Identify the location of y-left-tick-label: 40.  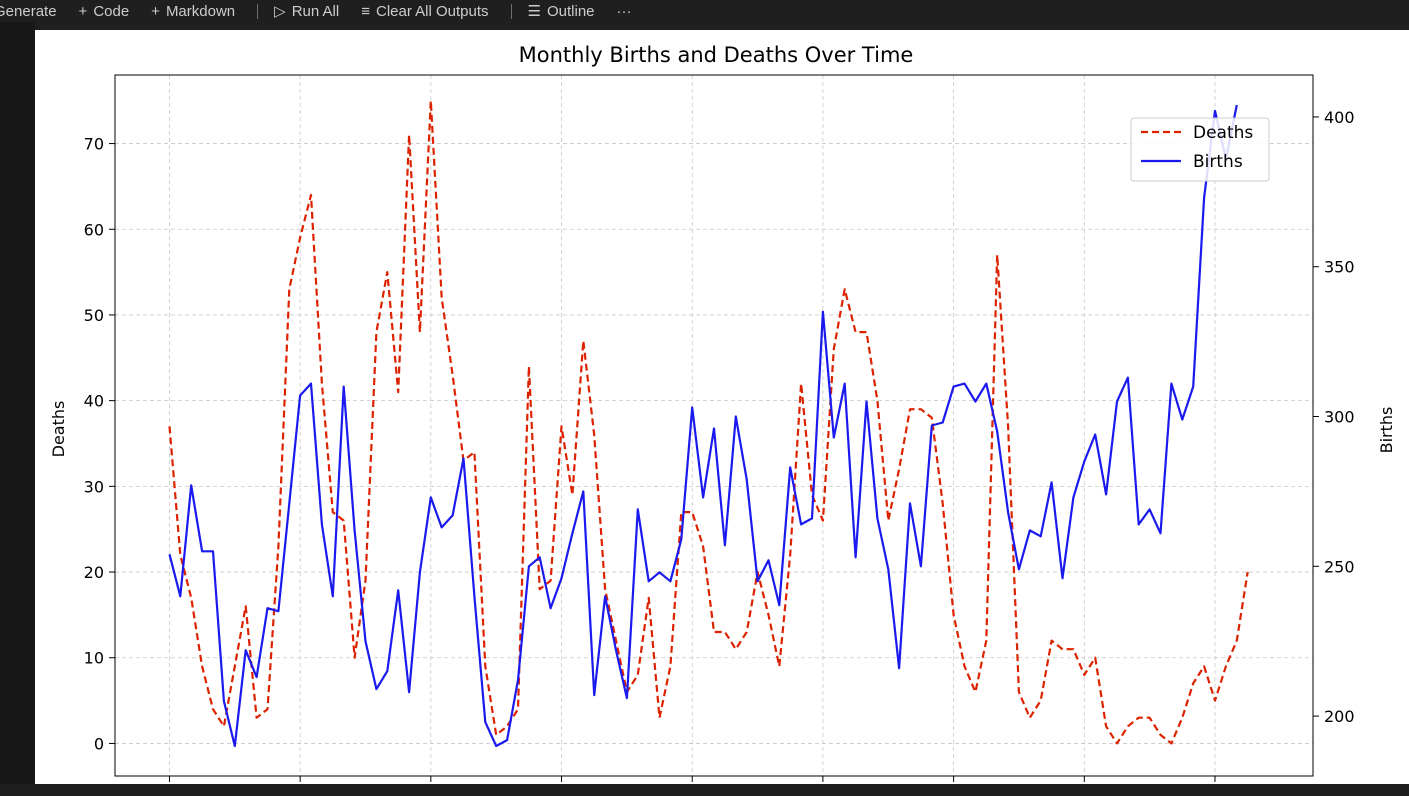
(94, 401).